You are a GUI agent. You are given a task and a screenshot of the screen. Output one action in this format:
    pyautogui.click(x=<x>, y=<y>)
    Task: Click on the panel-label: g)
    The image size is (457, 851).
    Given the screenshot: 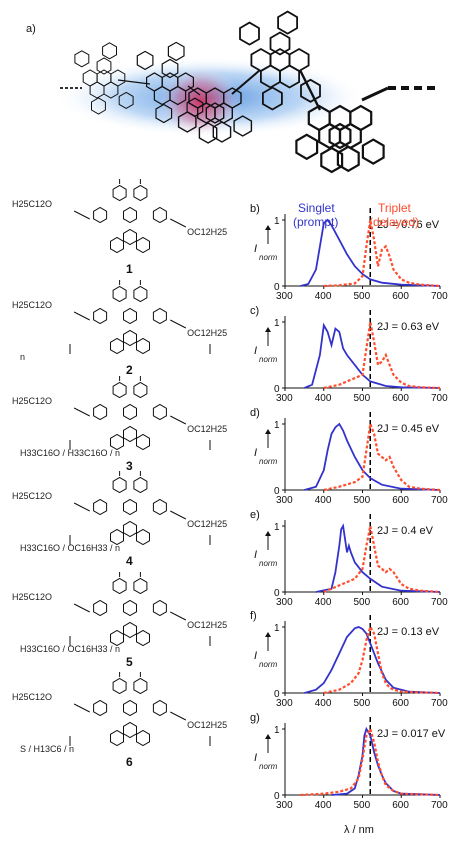 What is the action you would take?
    pyautogui.click(x=255, y=718)
    